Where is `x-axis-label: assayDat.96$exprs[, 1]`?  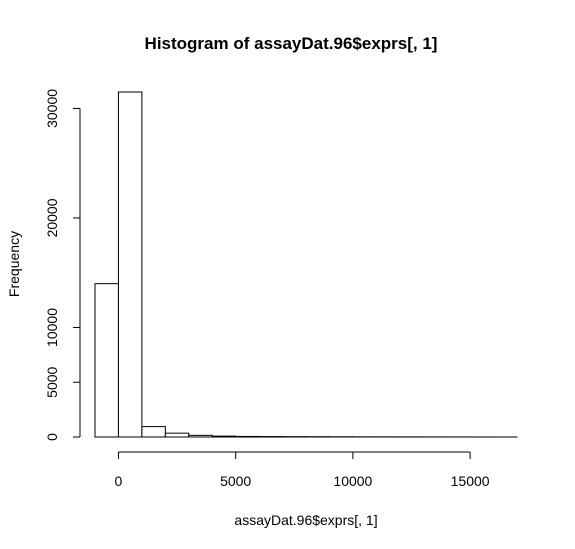
x-axis-label: assayDat.96$exprs[, 1] is located at coordinates (305, 520).